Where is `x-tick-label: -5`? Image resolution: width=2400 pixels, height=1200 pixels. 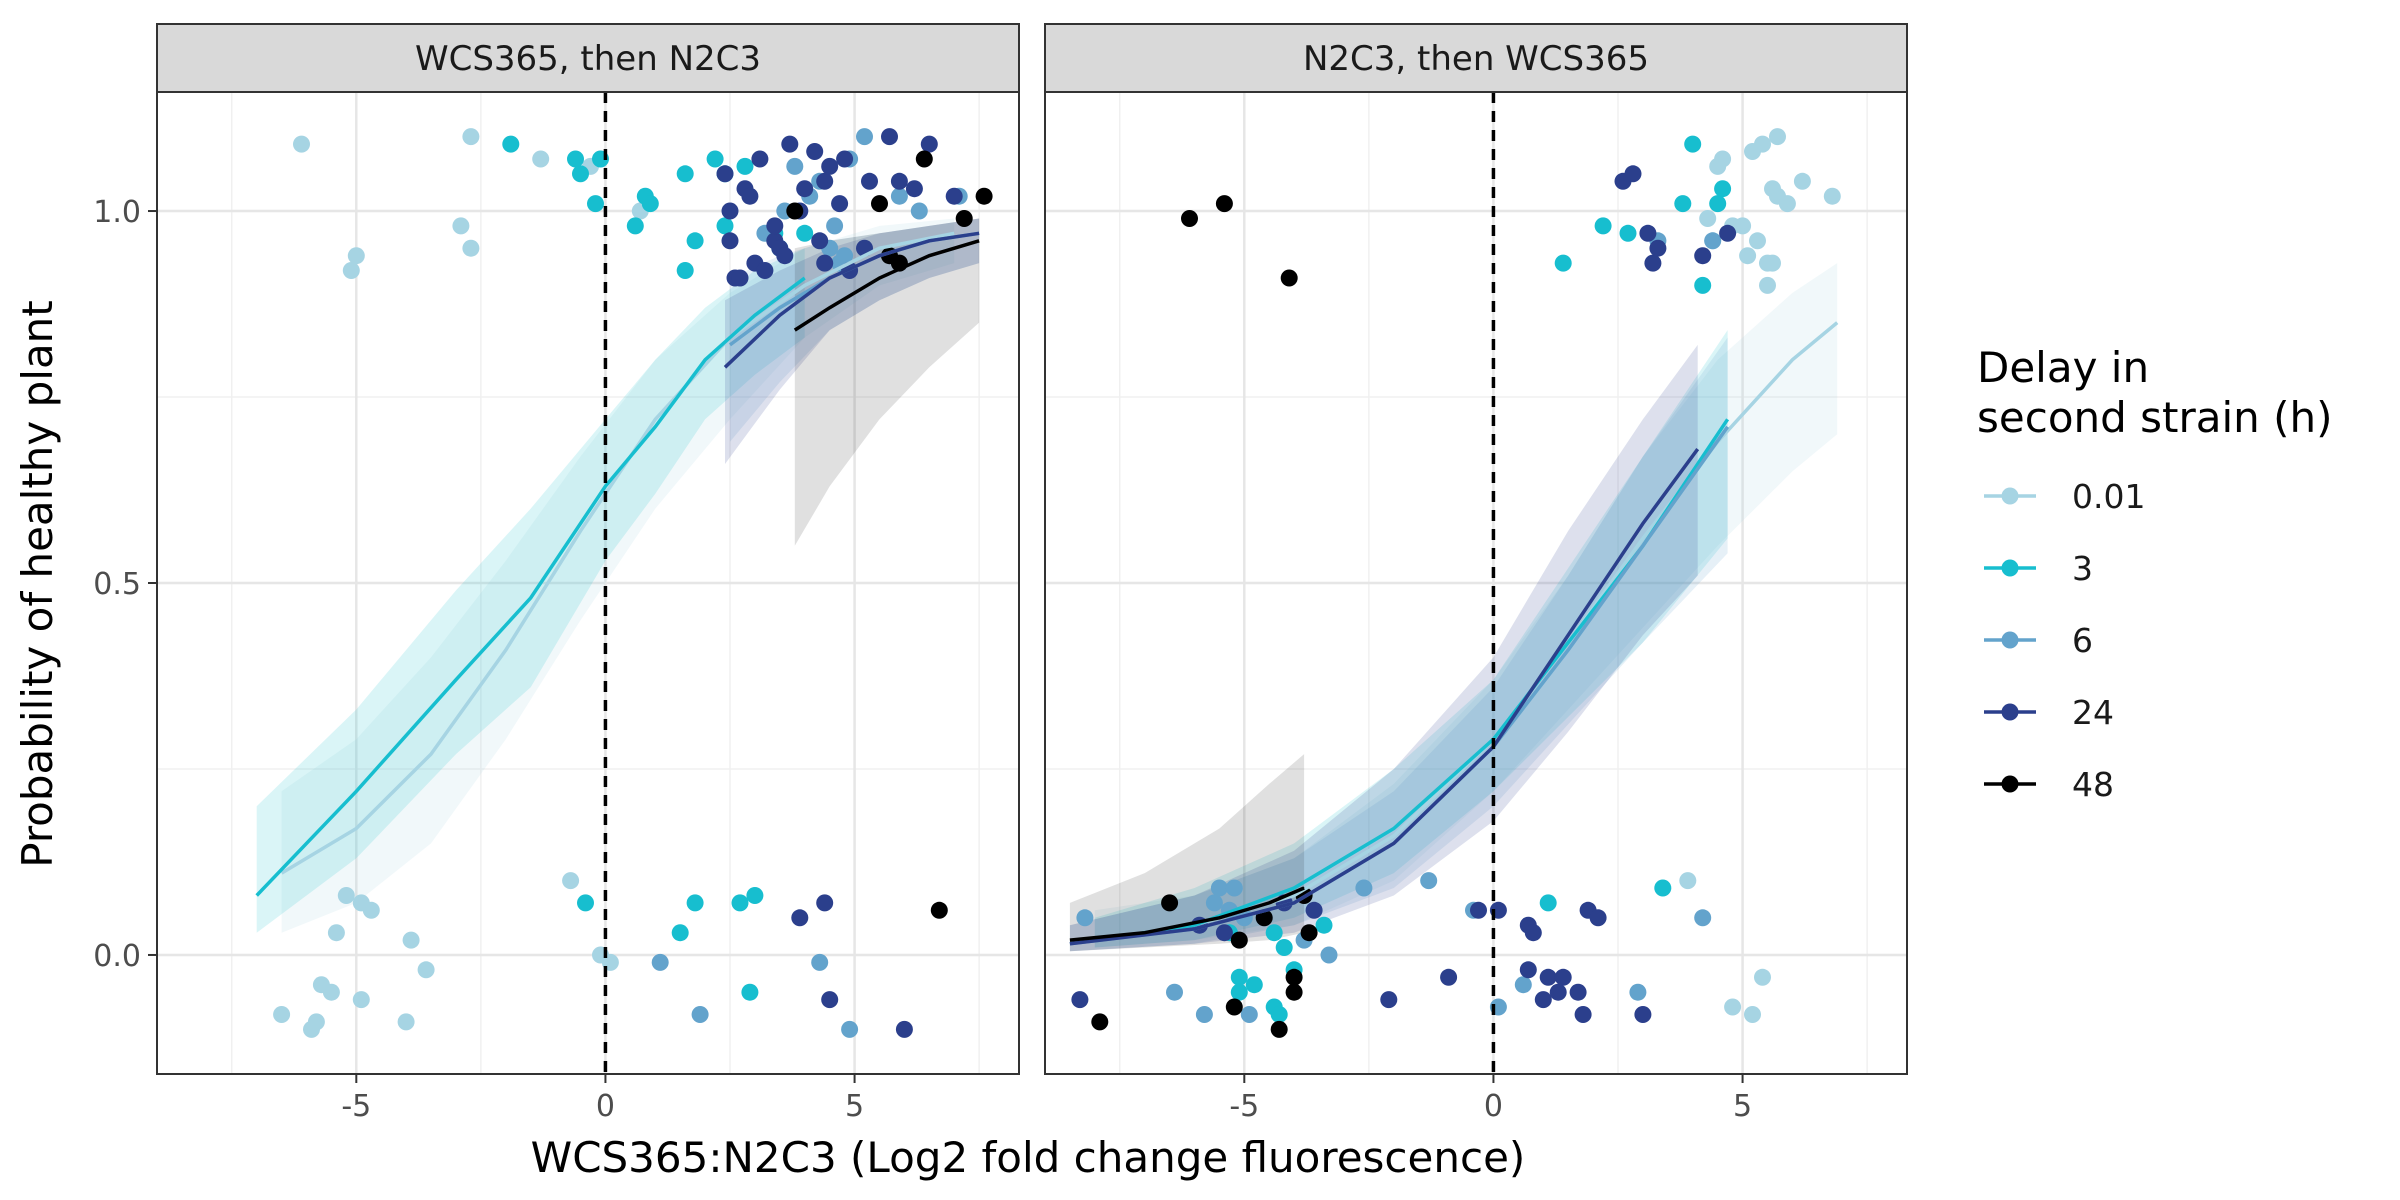 x-tick-label: -5 is located at coordinates (356, 1106).